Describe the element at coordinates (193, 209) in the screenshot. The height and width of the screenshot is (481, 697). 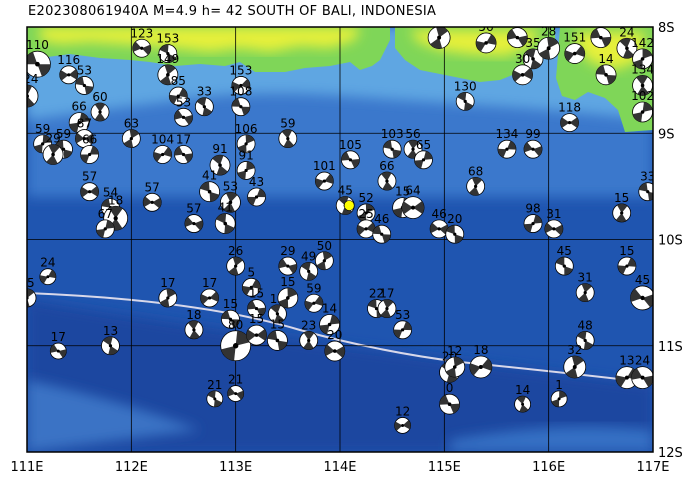
I see `beachball-depth-label: 57` at that location.